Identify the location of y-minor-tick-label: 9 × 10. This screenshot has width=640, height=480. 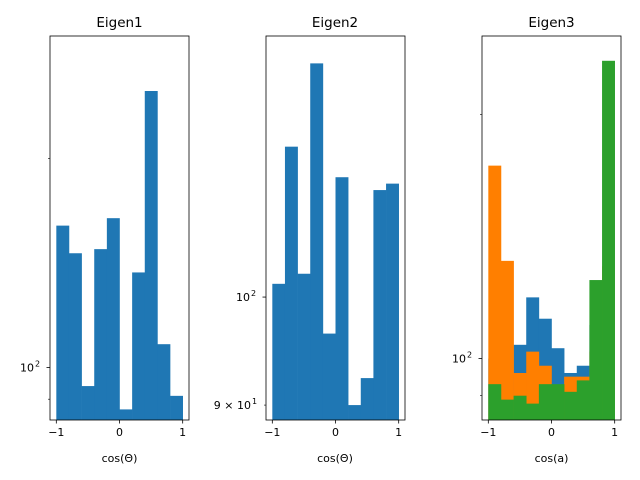
(232, 405).